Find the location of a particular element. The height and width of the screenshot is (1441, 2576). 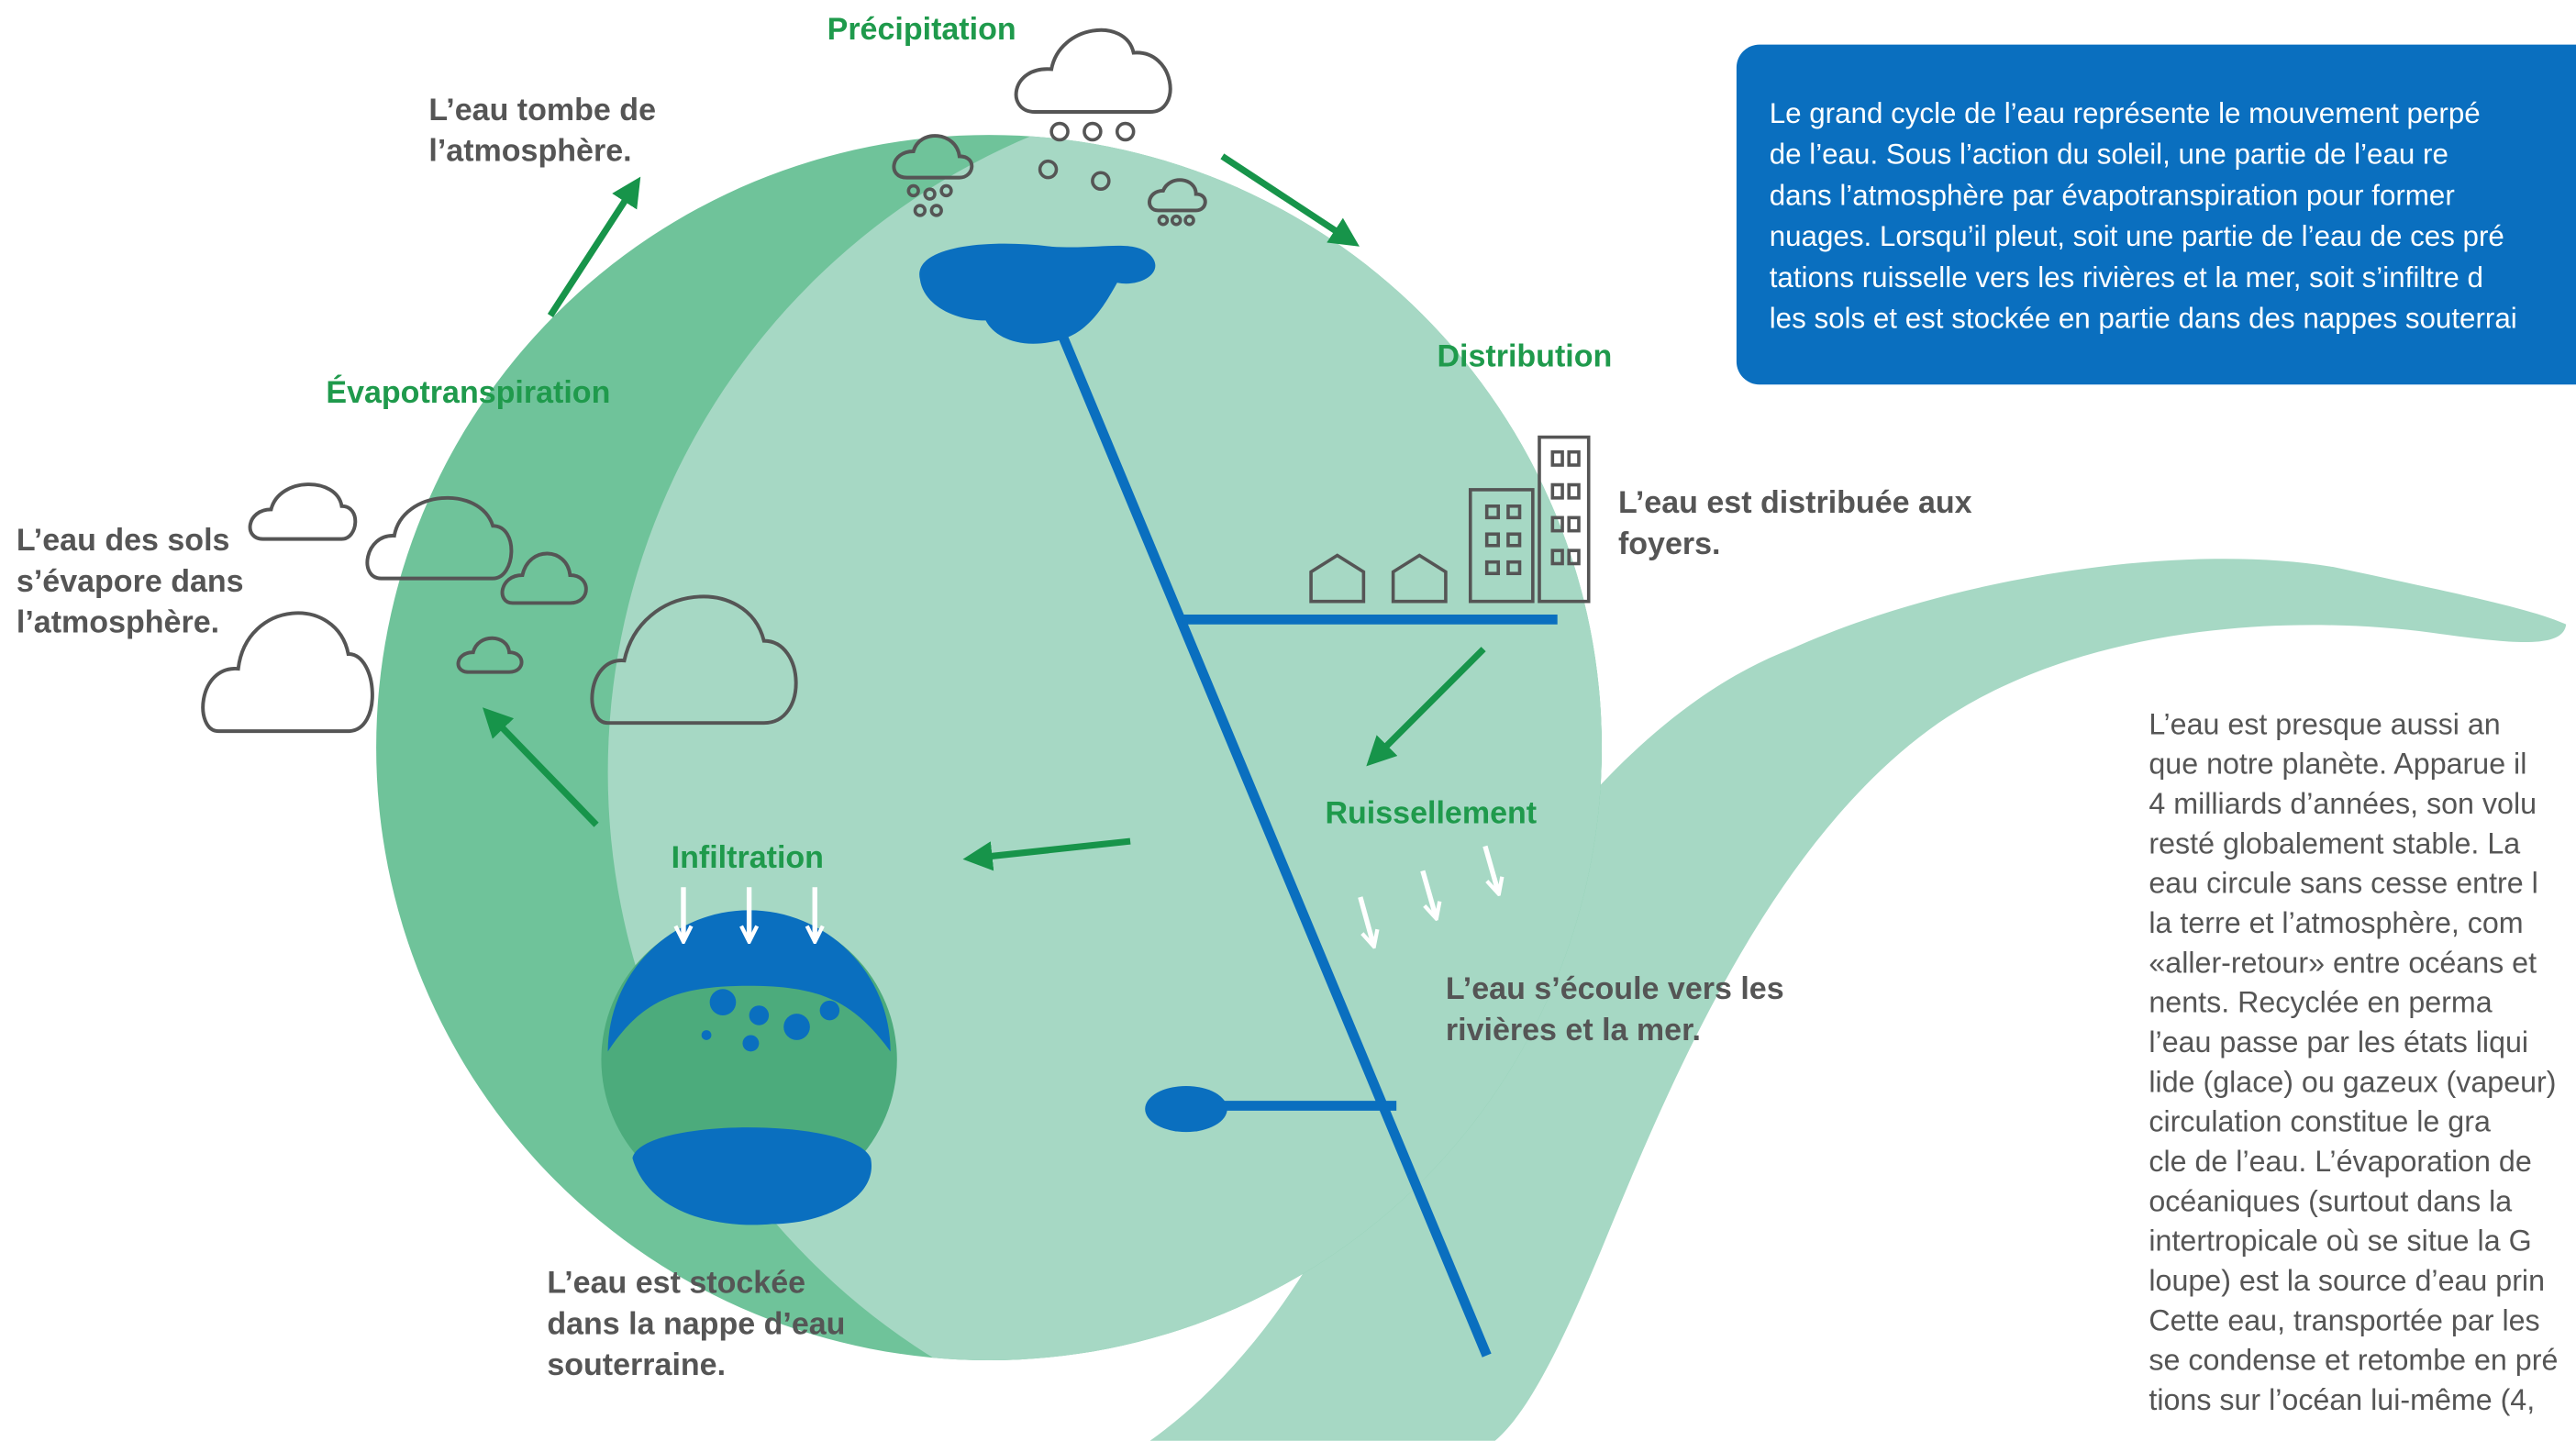

paragraph-line: 4 milliards d’années, son volu is located at coordinates (2343, 803).